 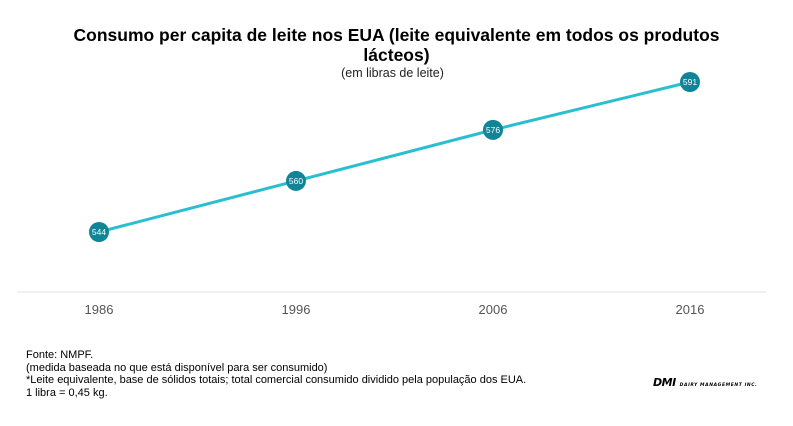 What do you see at coordinates (60, 355) in the screenshot?
I see `footnote-source: Fonte: NMPF.` at bounding box center [60, 355].